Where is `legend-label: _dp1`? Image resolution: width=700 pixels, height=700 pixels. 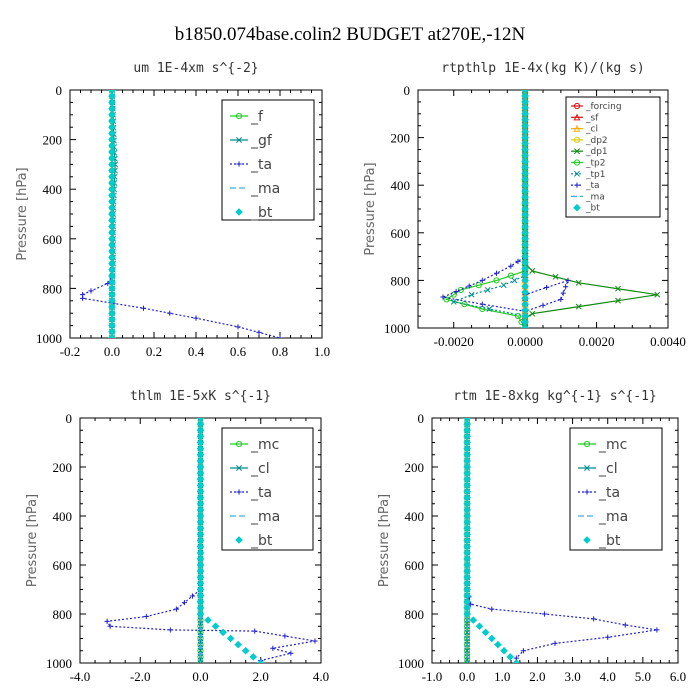
legend-label: _dp1 is located at coordinates (596, 152).